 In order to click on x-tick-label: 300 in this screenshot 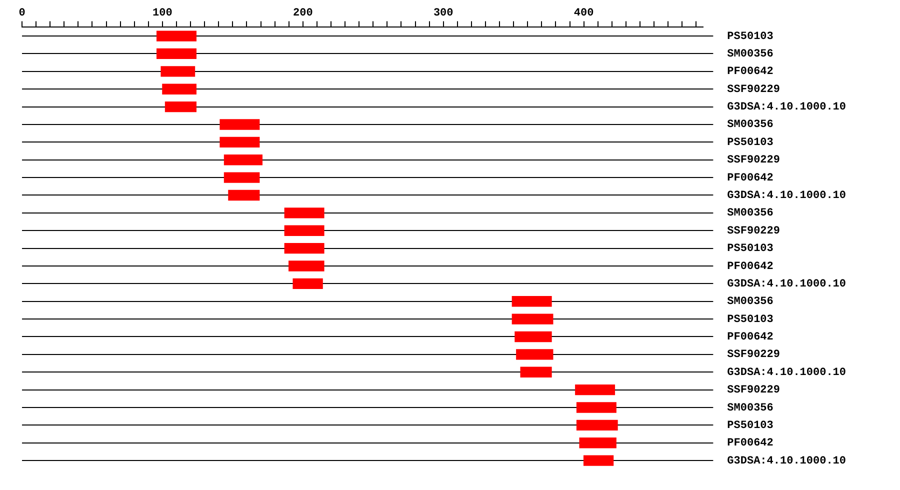, I will do `click(443, 13)`.